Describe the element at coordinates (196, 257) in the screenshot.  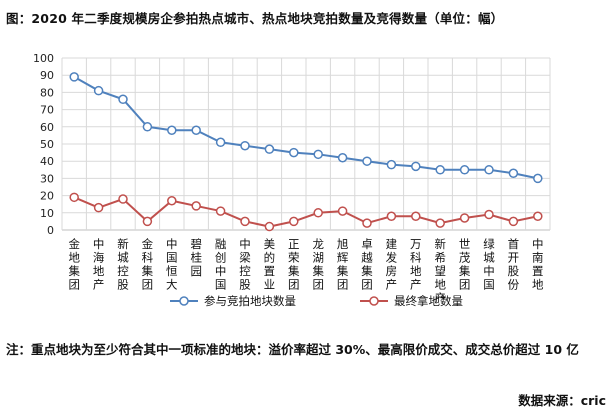
I see `x-tick-label: 碧桂园` at that location.